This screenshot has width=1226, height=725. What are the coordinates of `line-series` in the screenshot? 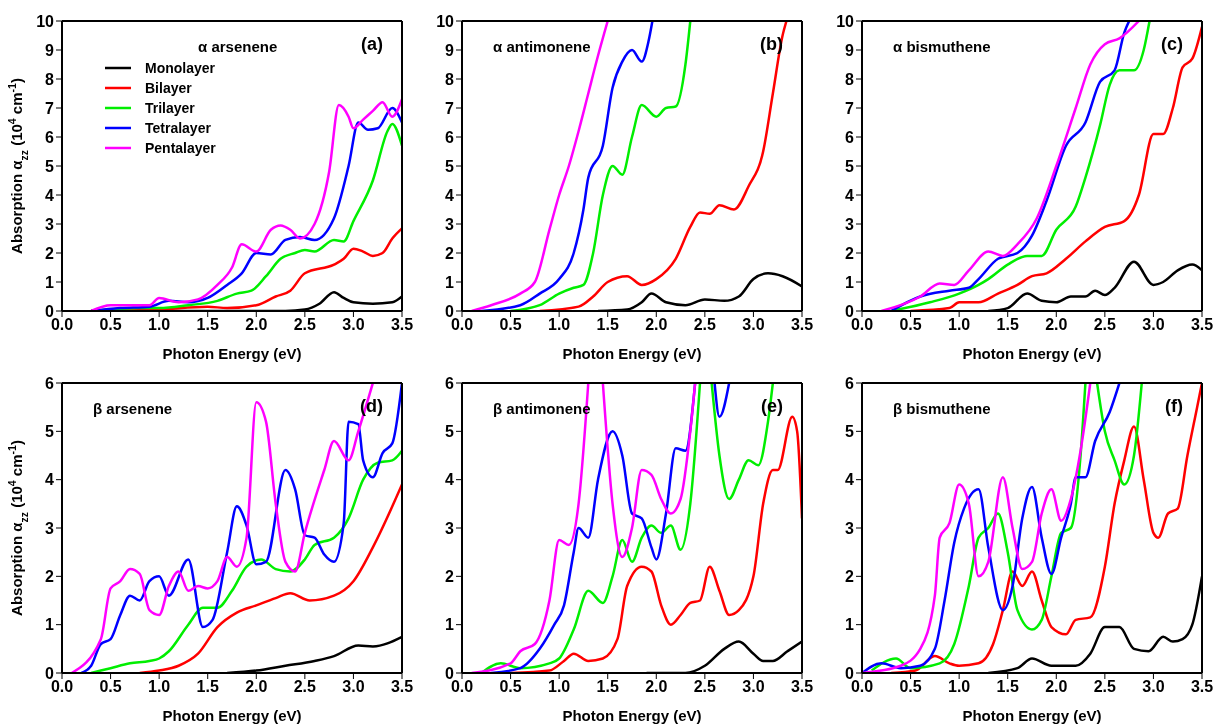 It's located at (539, 166).